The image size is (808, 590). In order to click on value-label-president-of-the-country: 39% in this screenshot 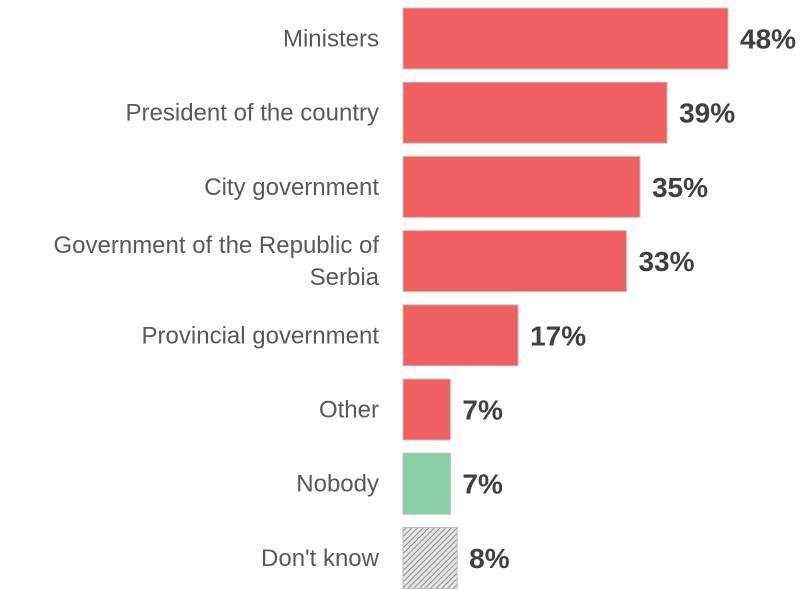, I will do `click(707, 113)`.